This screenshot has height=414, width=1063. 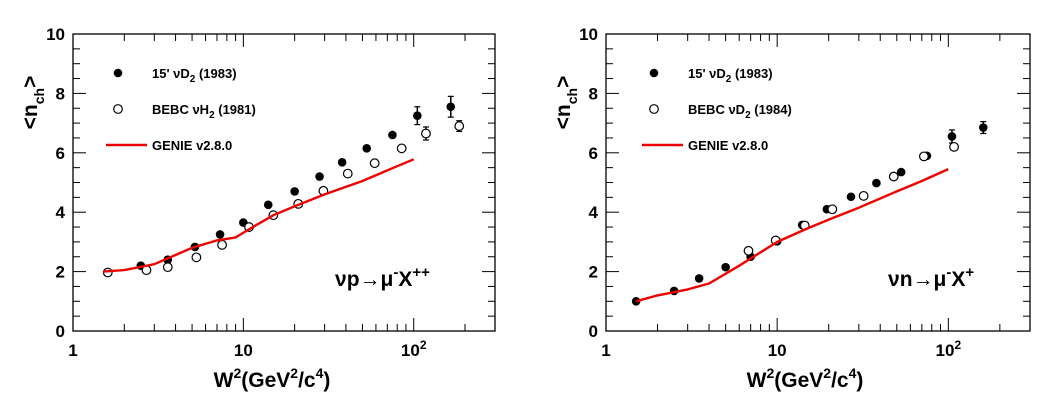 What do you see at coordinates (931, 277) in the screenshot?
I see `reaction-label: νn→μ-X+` at bounding box center [931, 277].